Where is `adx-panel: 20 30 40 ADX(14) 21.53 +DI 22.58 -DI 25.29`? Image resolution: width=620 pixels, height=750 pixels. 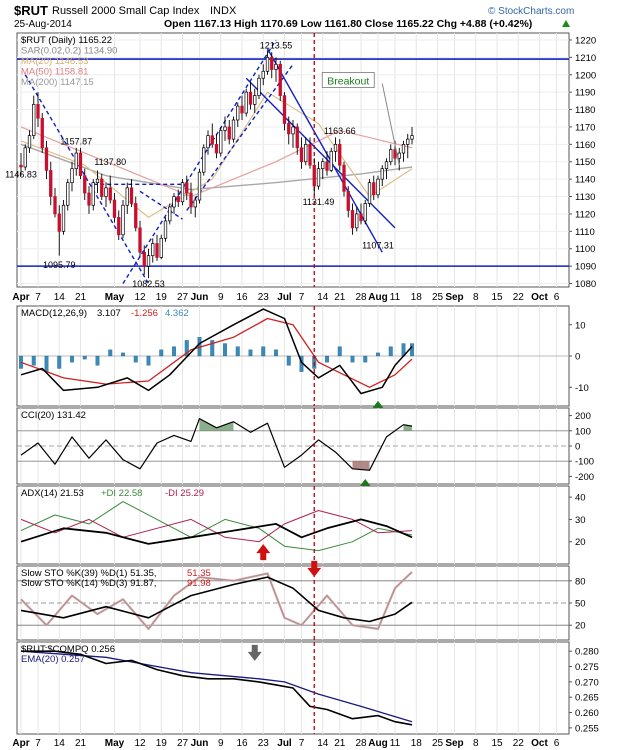
adx-panel: 20 30 40 ADX(14) 21.53 +DI 22.58 -DI 25.29 is located at coordinates (301, 525).